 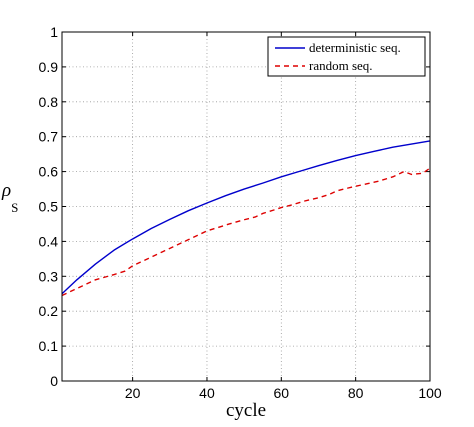 What do you see at coordinates (355, 47) in the screenshot?
I see `legend-label-deterministic: deterministic seq.` at bounding box center [355, 47].